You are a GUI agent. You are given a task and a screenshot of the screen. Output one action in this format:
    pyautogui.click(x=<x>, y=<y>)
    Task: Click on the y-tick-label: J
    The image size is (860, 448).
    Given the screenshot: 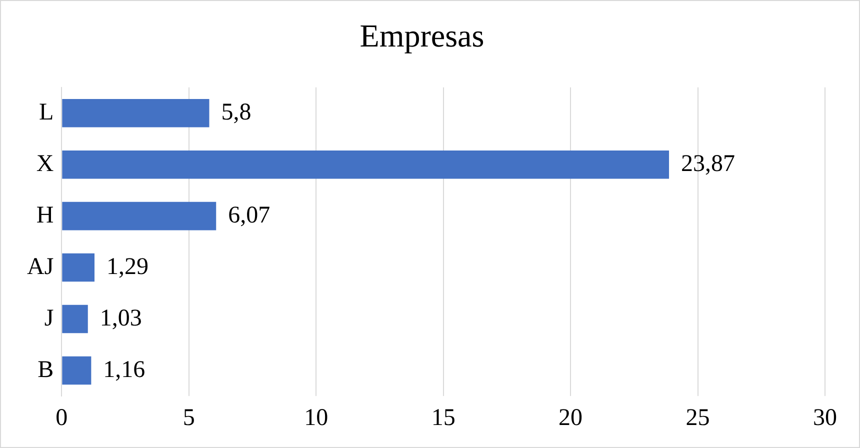 What is the action you would take?
    pyautogui.click(x=49, y=318)
    